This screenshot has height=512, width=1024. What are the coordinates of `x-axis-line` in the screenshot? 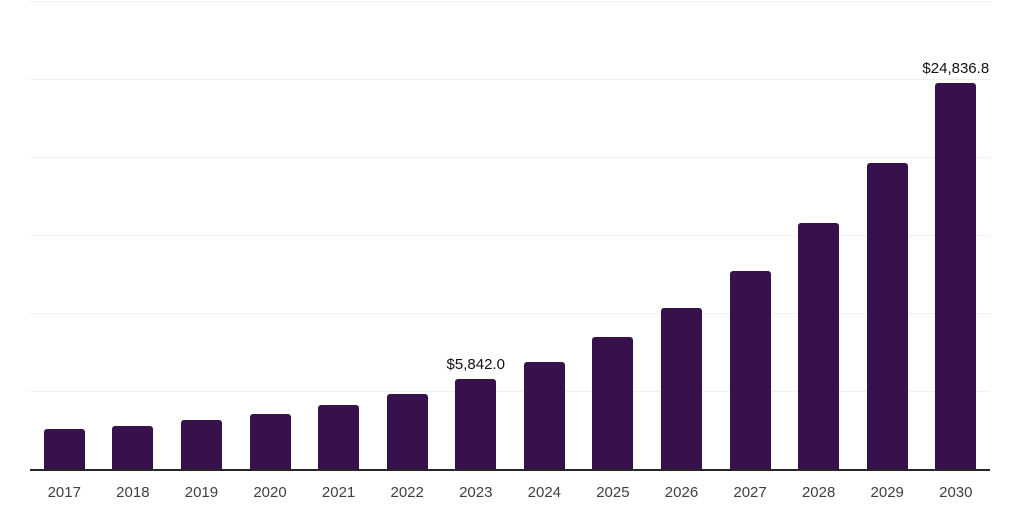 It's located at (510, 470).